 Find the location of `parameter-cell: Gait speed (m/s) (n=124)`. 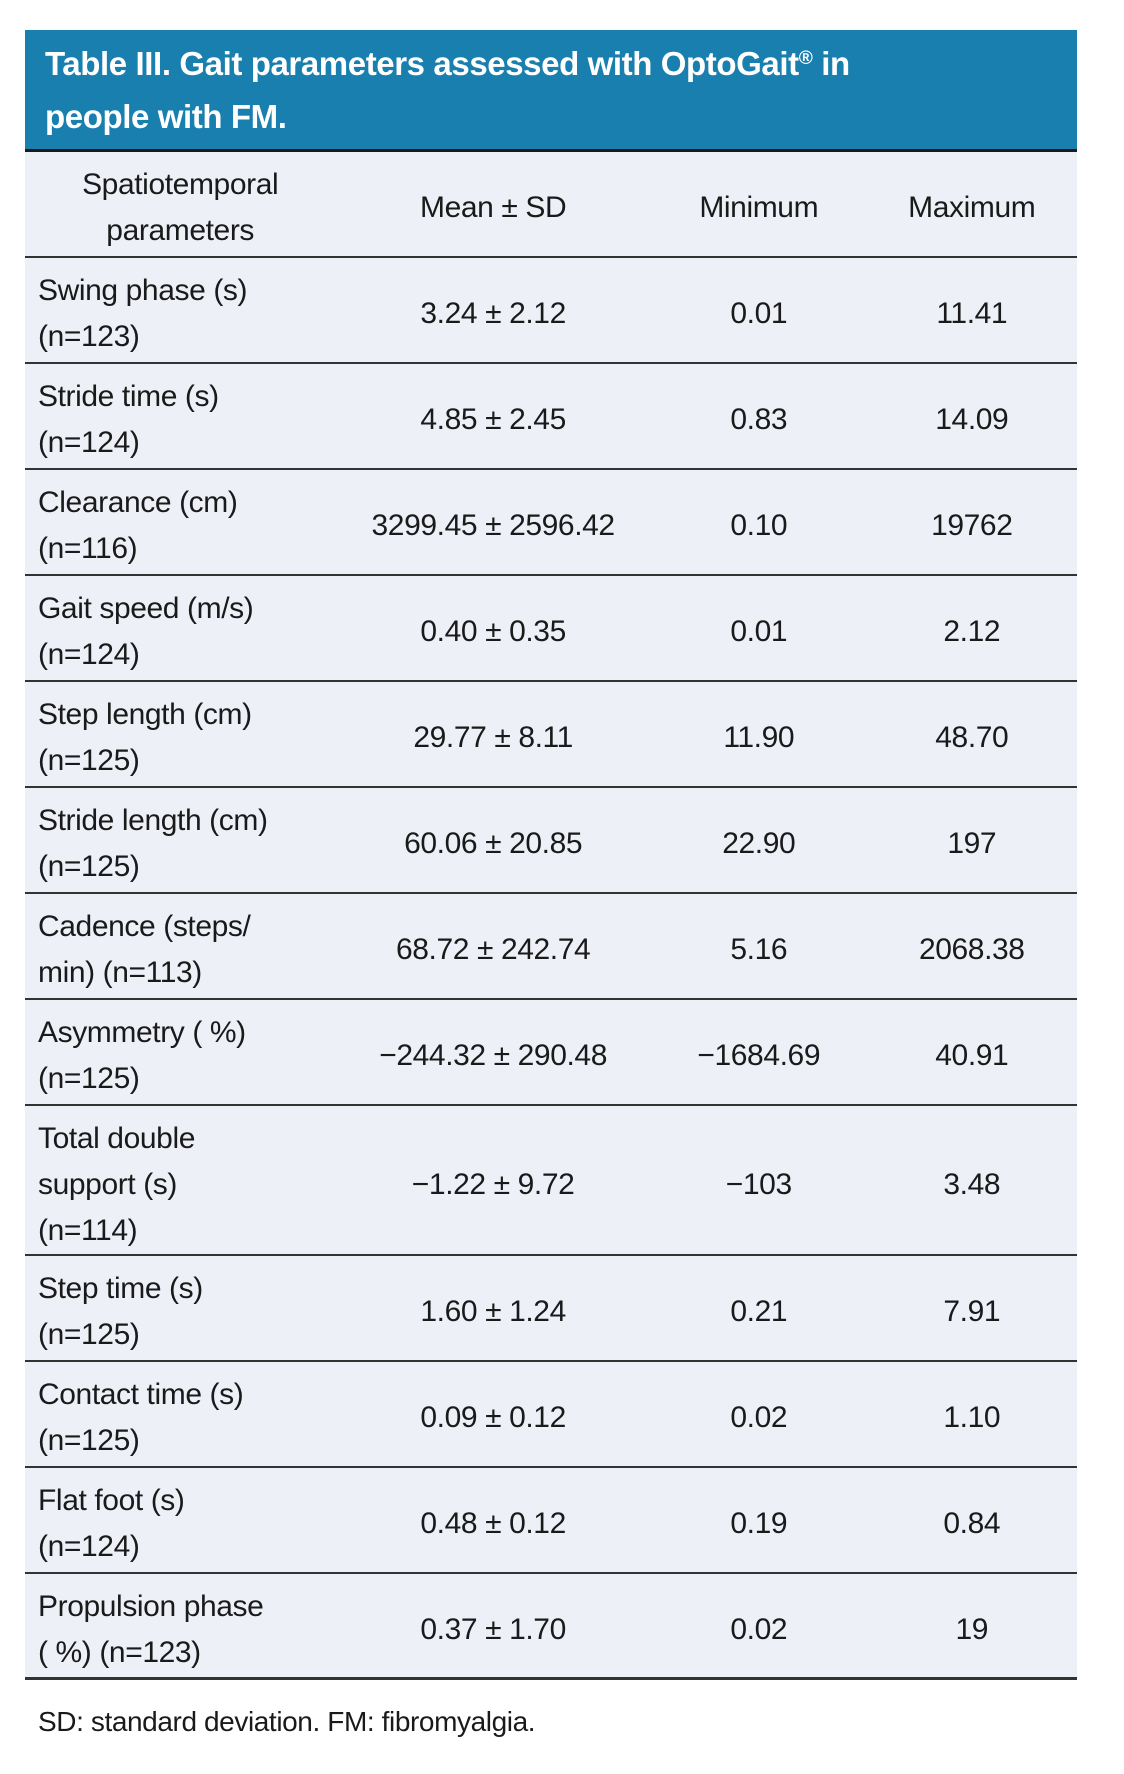

parameter-cell: Gait speed (m/s) (n=124) is located at coordinates (180, 628).